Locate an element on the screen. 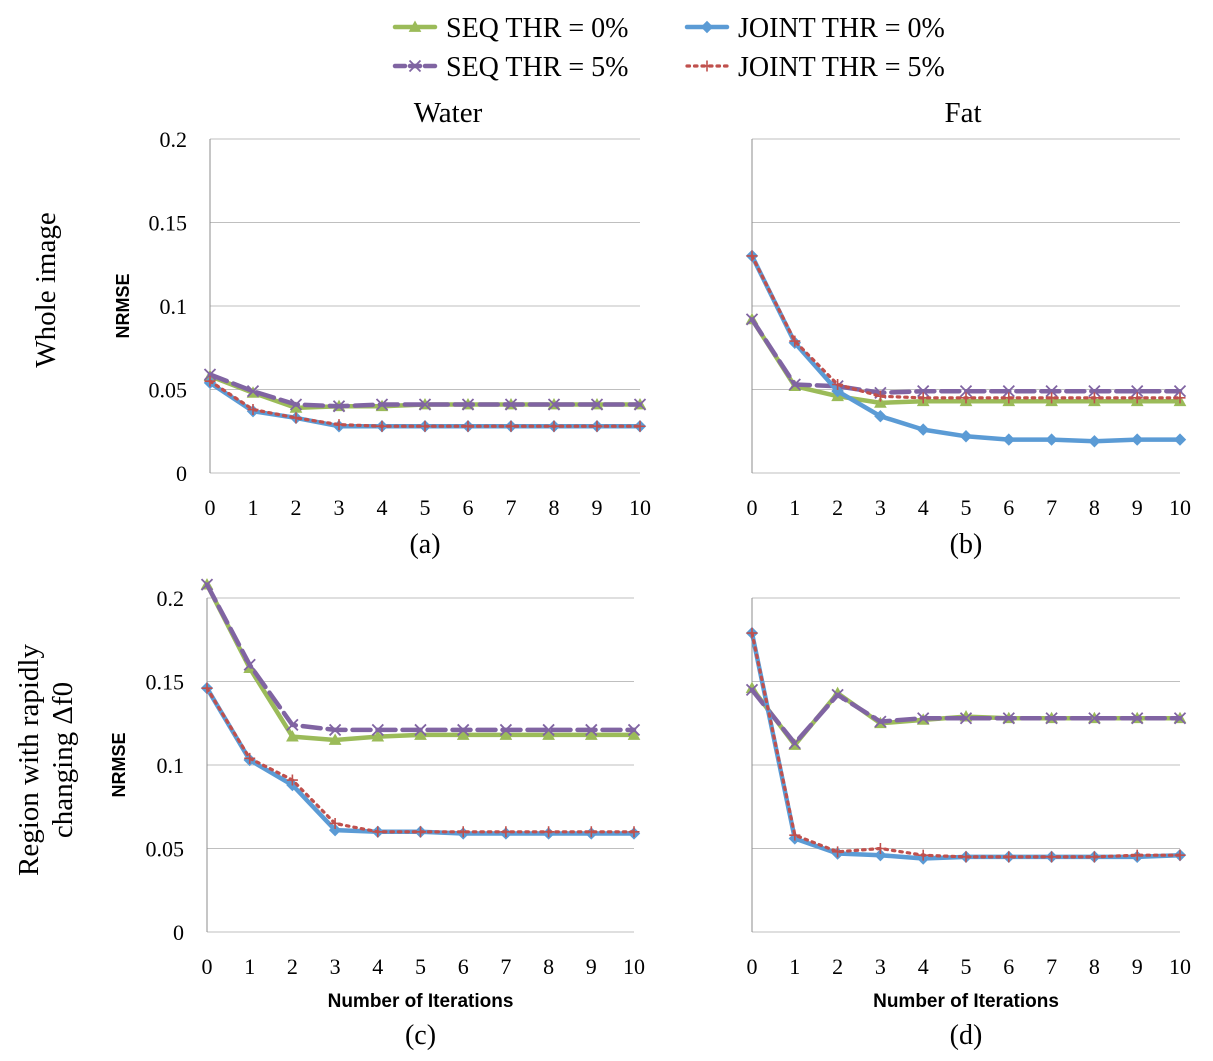 The width and height of the screenshot is (1213, 1061). legend-label: JOINT THR = 0% is located at coordinates (841, 28).